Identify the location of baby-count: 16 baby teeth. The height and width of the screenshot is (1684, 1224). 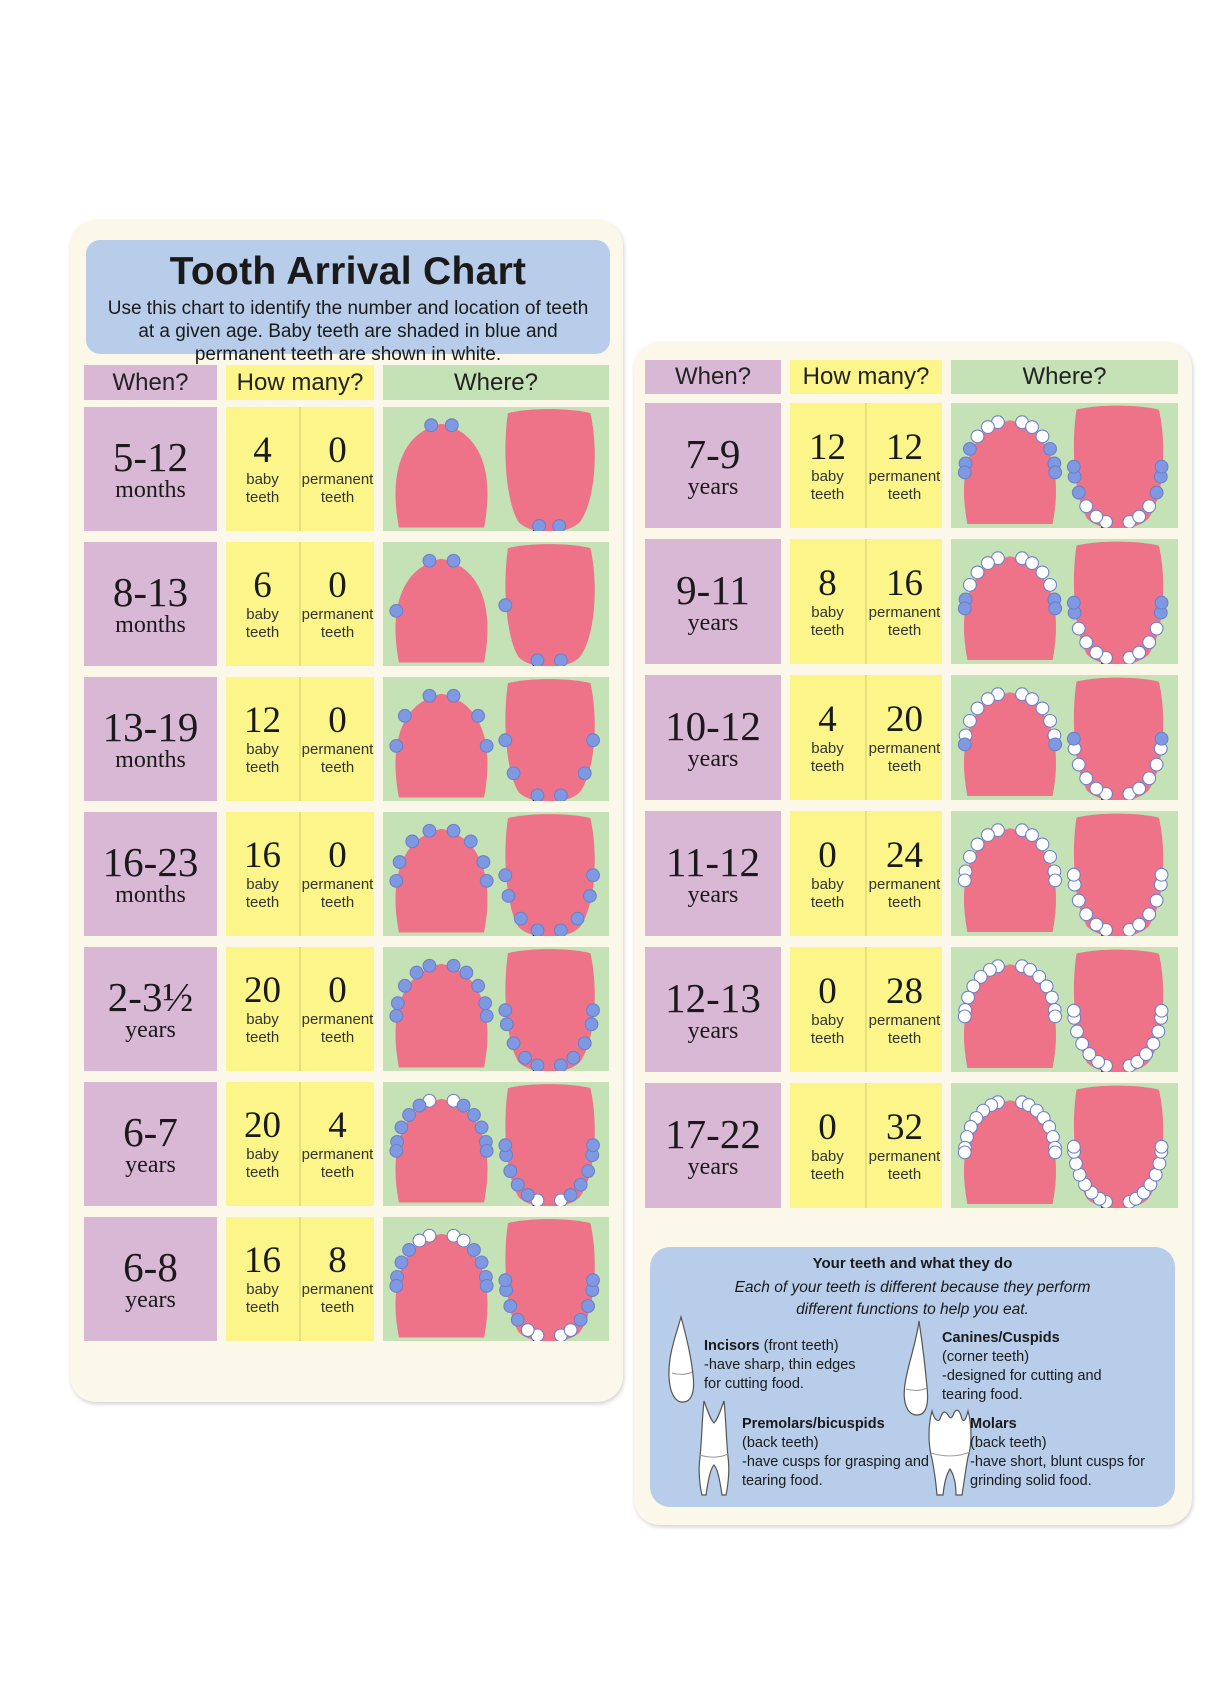
(262, 1279).